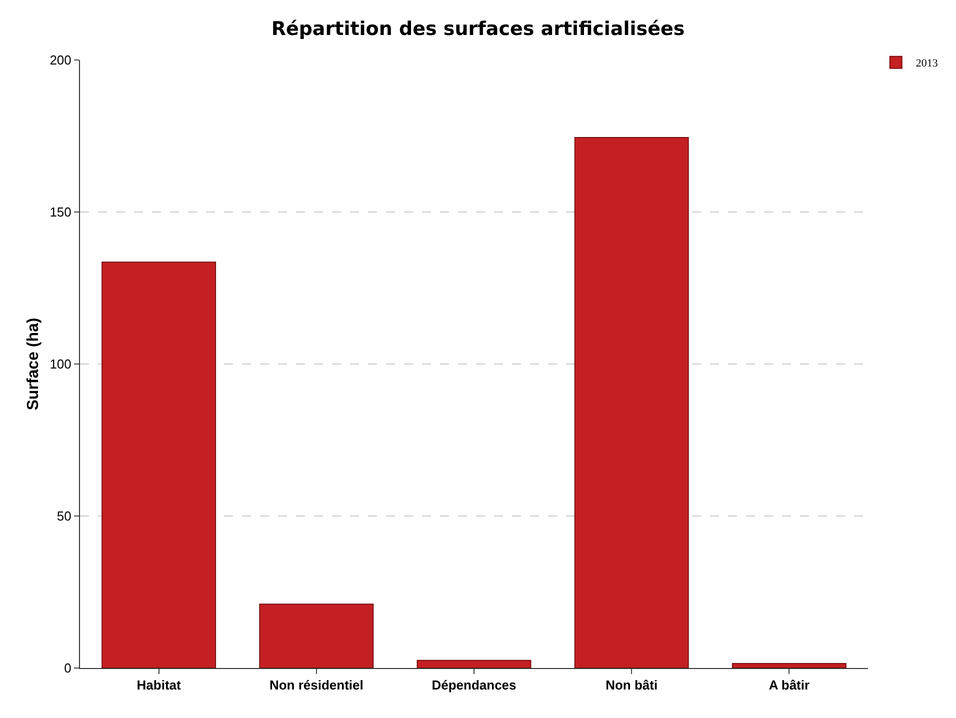 The image size is (956, 718). What do you see at coordinates (478, 29) in the screenshot?
I see `chart-title: Répartition des surfaces artificialisées` at bounding box center [478, 29].